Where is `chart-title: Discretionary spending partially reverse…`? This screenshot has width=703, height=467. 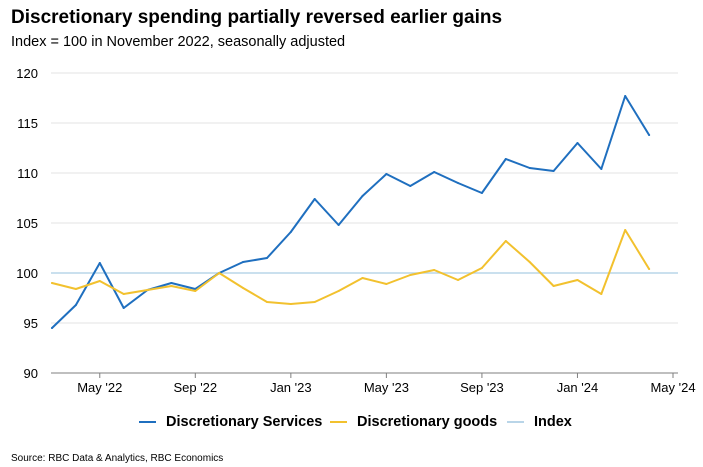
chart-title: Discretionary spending partially reverse… is located at coordinates (257, 17).